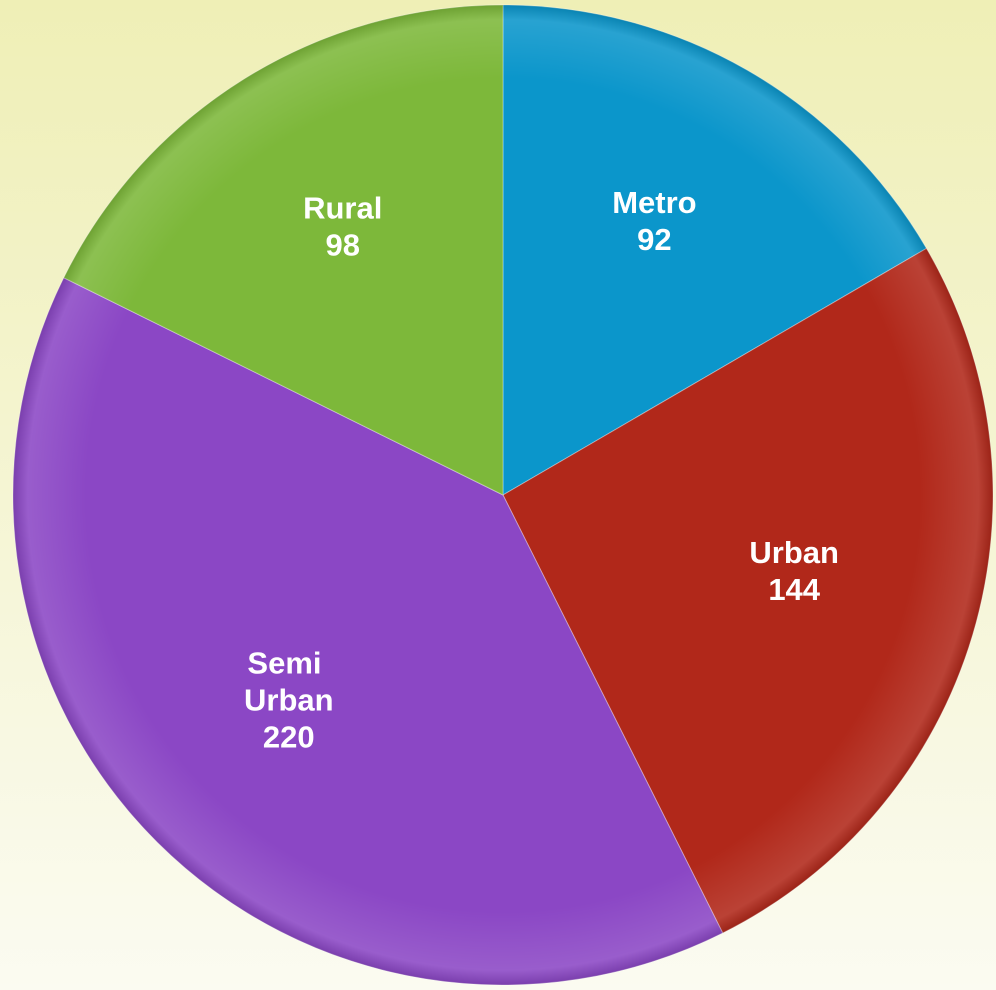 The height and width of the screenshot is (990, 996). What do you see at coordinates (342, 244) in the screenshot?
I see `value-label: 98` at bounding box center [342, 244].